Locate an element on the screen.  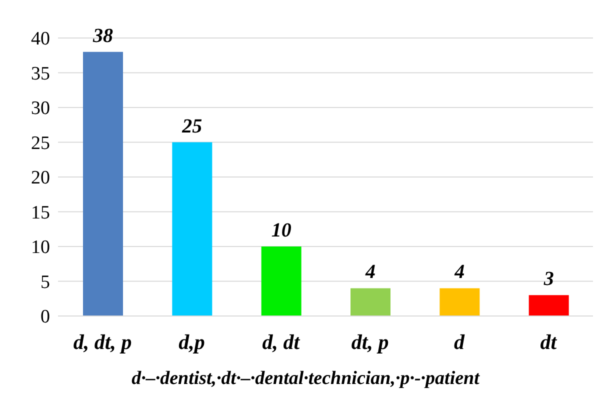
y-tick-label: 35 is located at coordinates (40, 73).